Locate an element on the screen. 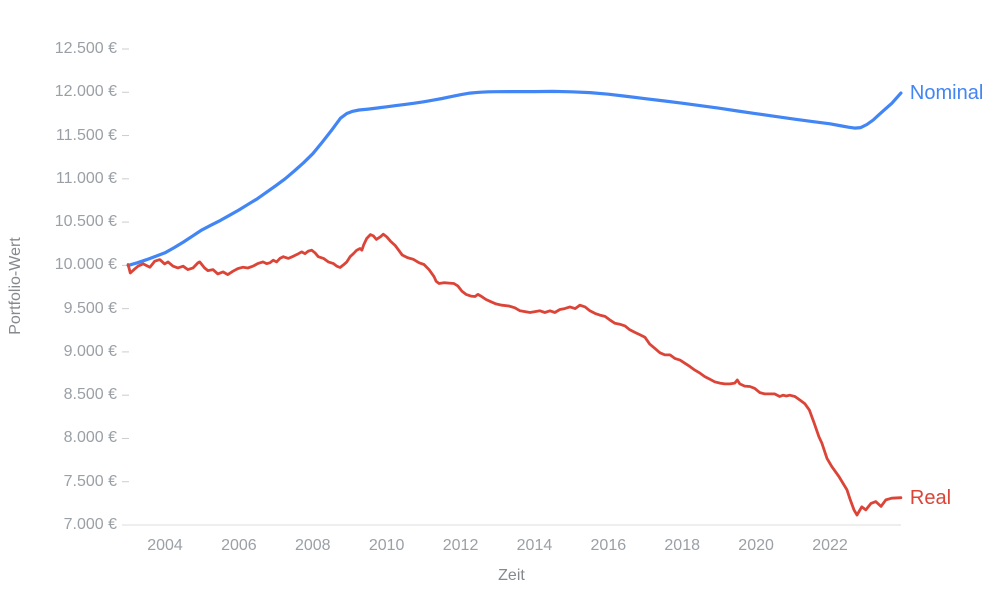 Image resolution: width=1000 pixels, height=606 pixels. series-label-nominal: Nominal is located at coordinates (946, 93).